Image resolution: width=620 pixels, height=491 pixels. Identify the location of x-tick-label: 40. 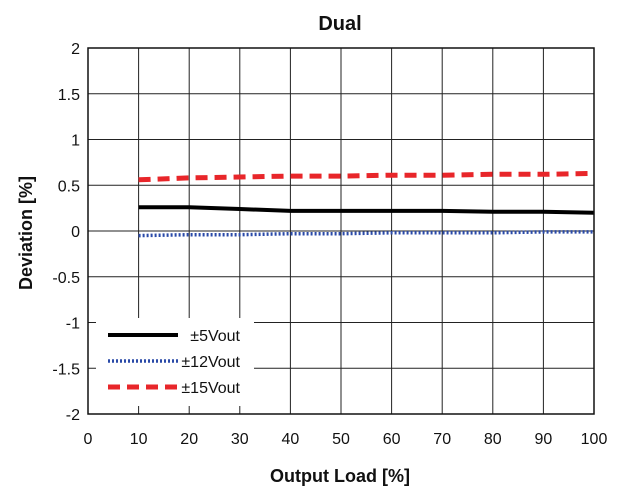
(291, 439).